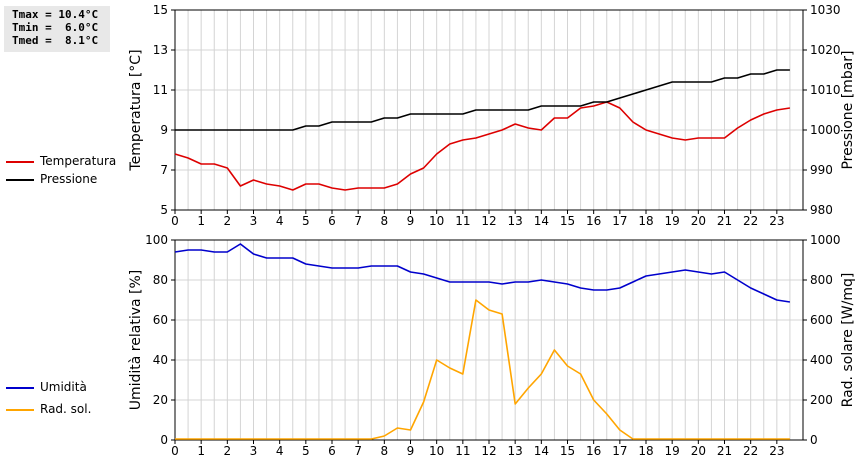 This screenshot has height=460, width=860. I want to click on bottom-series-0-line, so click(482, 273).